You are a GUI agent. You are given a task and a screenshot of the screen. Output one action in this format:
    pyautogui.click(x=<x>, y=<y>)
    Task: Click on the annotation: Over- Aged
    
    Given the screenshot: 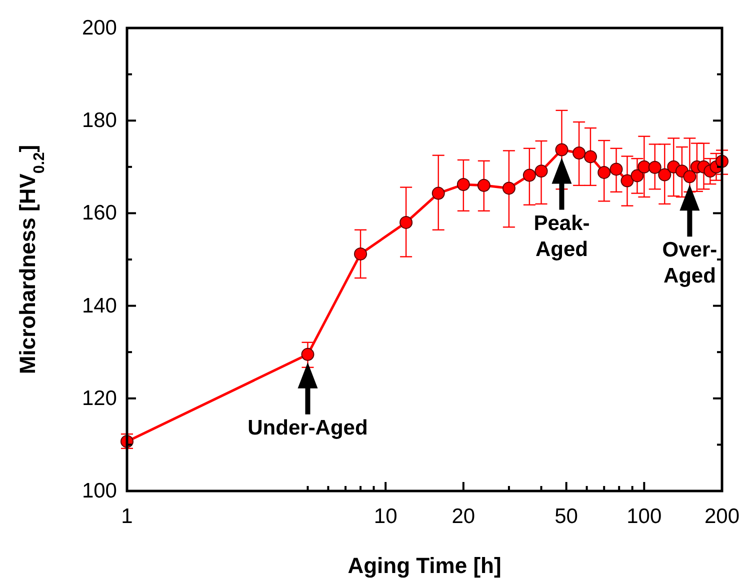 What is the action you would take?
    pyautogui.click(x=690, y=263)
    